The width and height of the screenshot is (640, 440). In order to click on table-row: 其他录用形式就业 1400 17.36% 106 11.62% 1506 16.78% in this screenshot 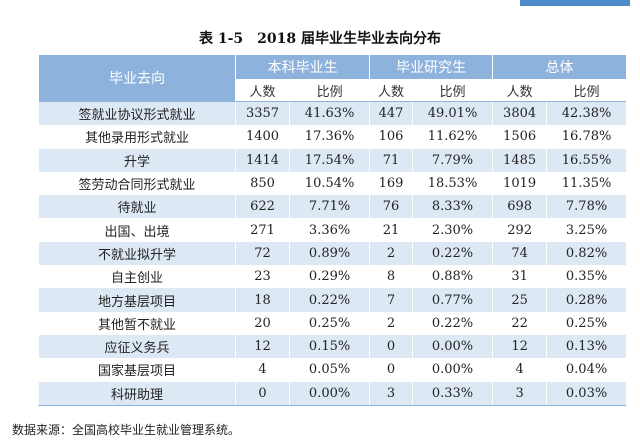, I will do `click(332, 137)`.